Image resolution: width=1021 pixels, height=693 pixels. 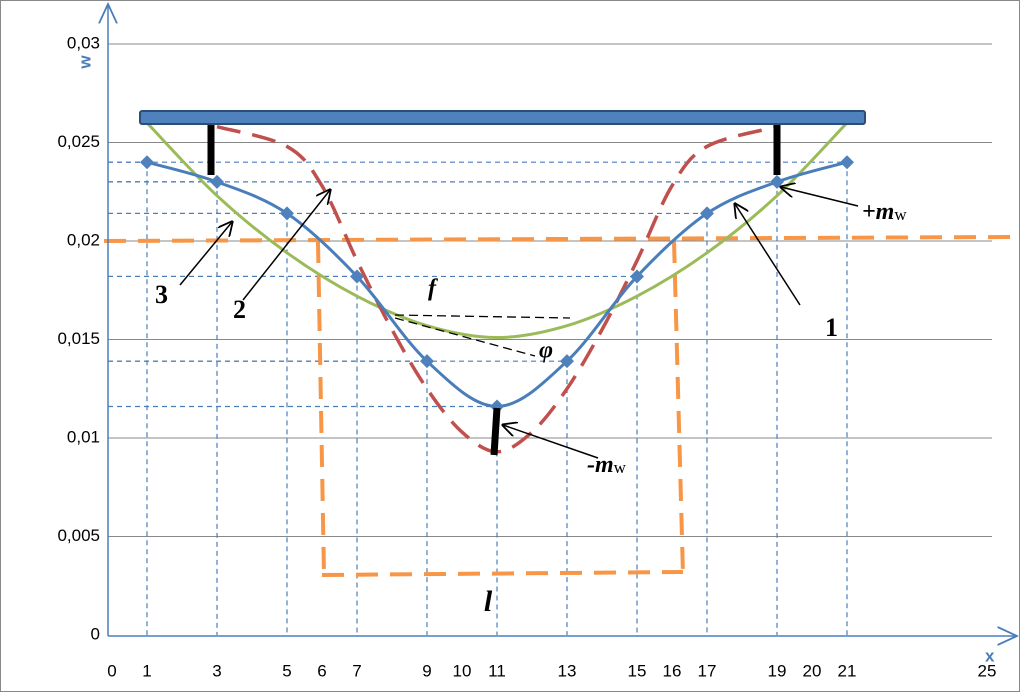 What do you see at coordinates (78, 141) in the screenshot?
I see `y-tick-label: 0,025` at bounding box center [78, 141].